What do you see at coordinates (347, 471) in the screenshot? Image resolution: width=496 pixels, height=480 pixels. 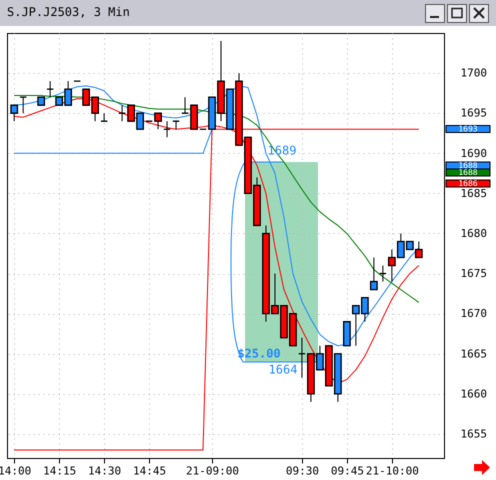 I see `x-tick-label: 09:45` at bounding box center [347, 471].